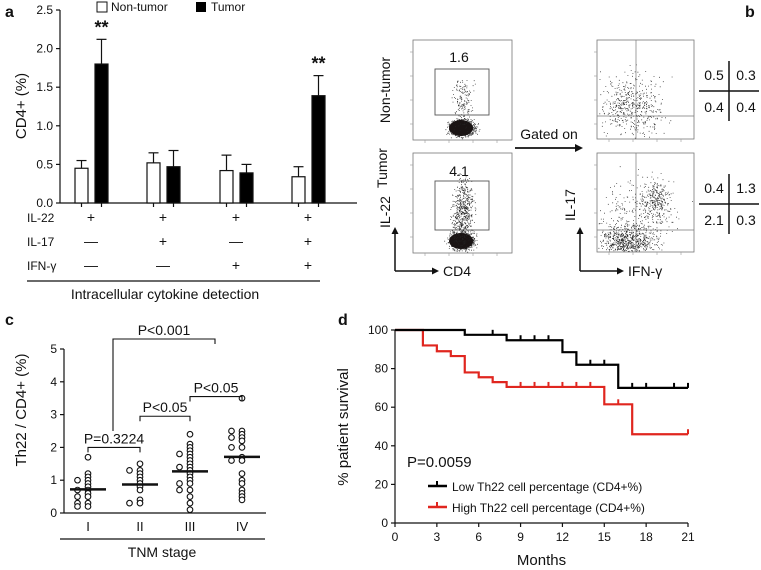 The image size is (761, 570). What do you see at coordinates (520, 537) in the screenshot?
I see `d-x-tick-label: 9` at bounding box center [520, 537].